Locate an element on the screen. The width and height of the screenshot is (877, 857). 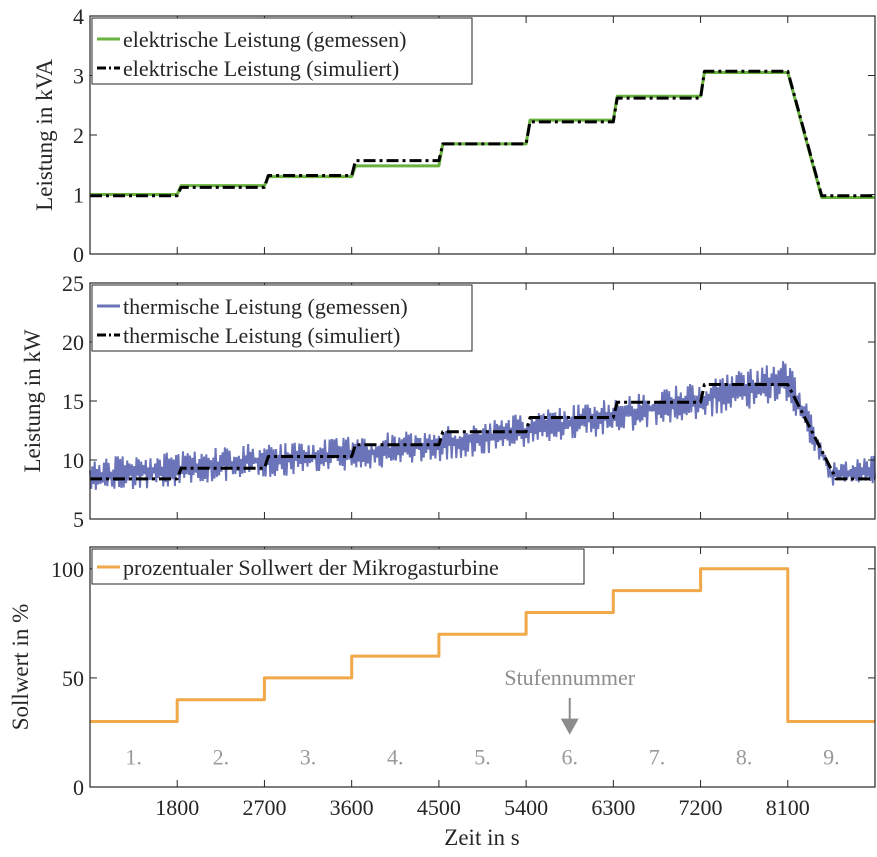
x-tick-label: 6300 is located at coordinates (613, 807).